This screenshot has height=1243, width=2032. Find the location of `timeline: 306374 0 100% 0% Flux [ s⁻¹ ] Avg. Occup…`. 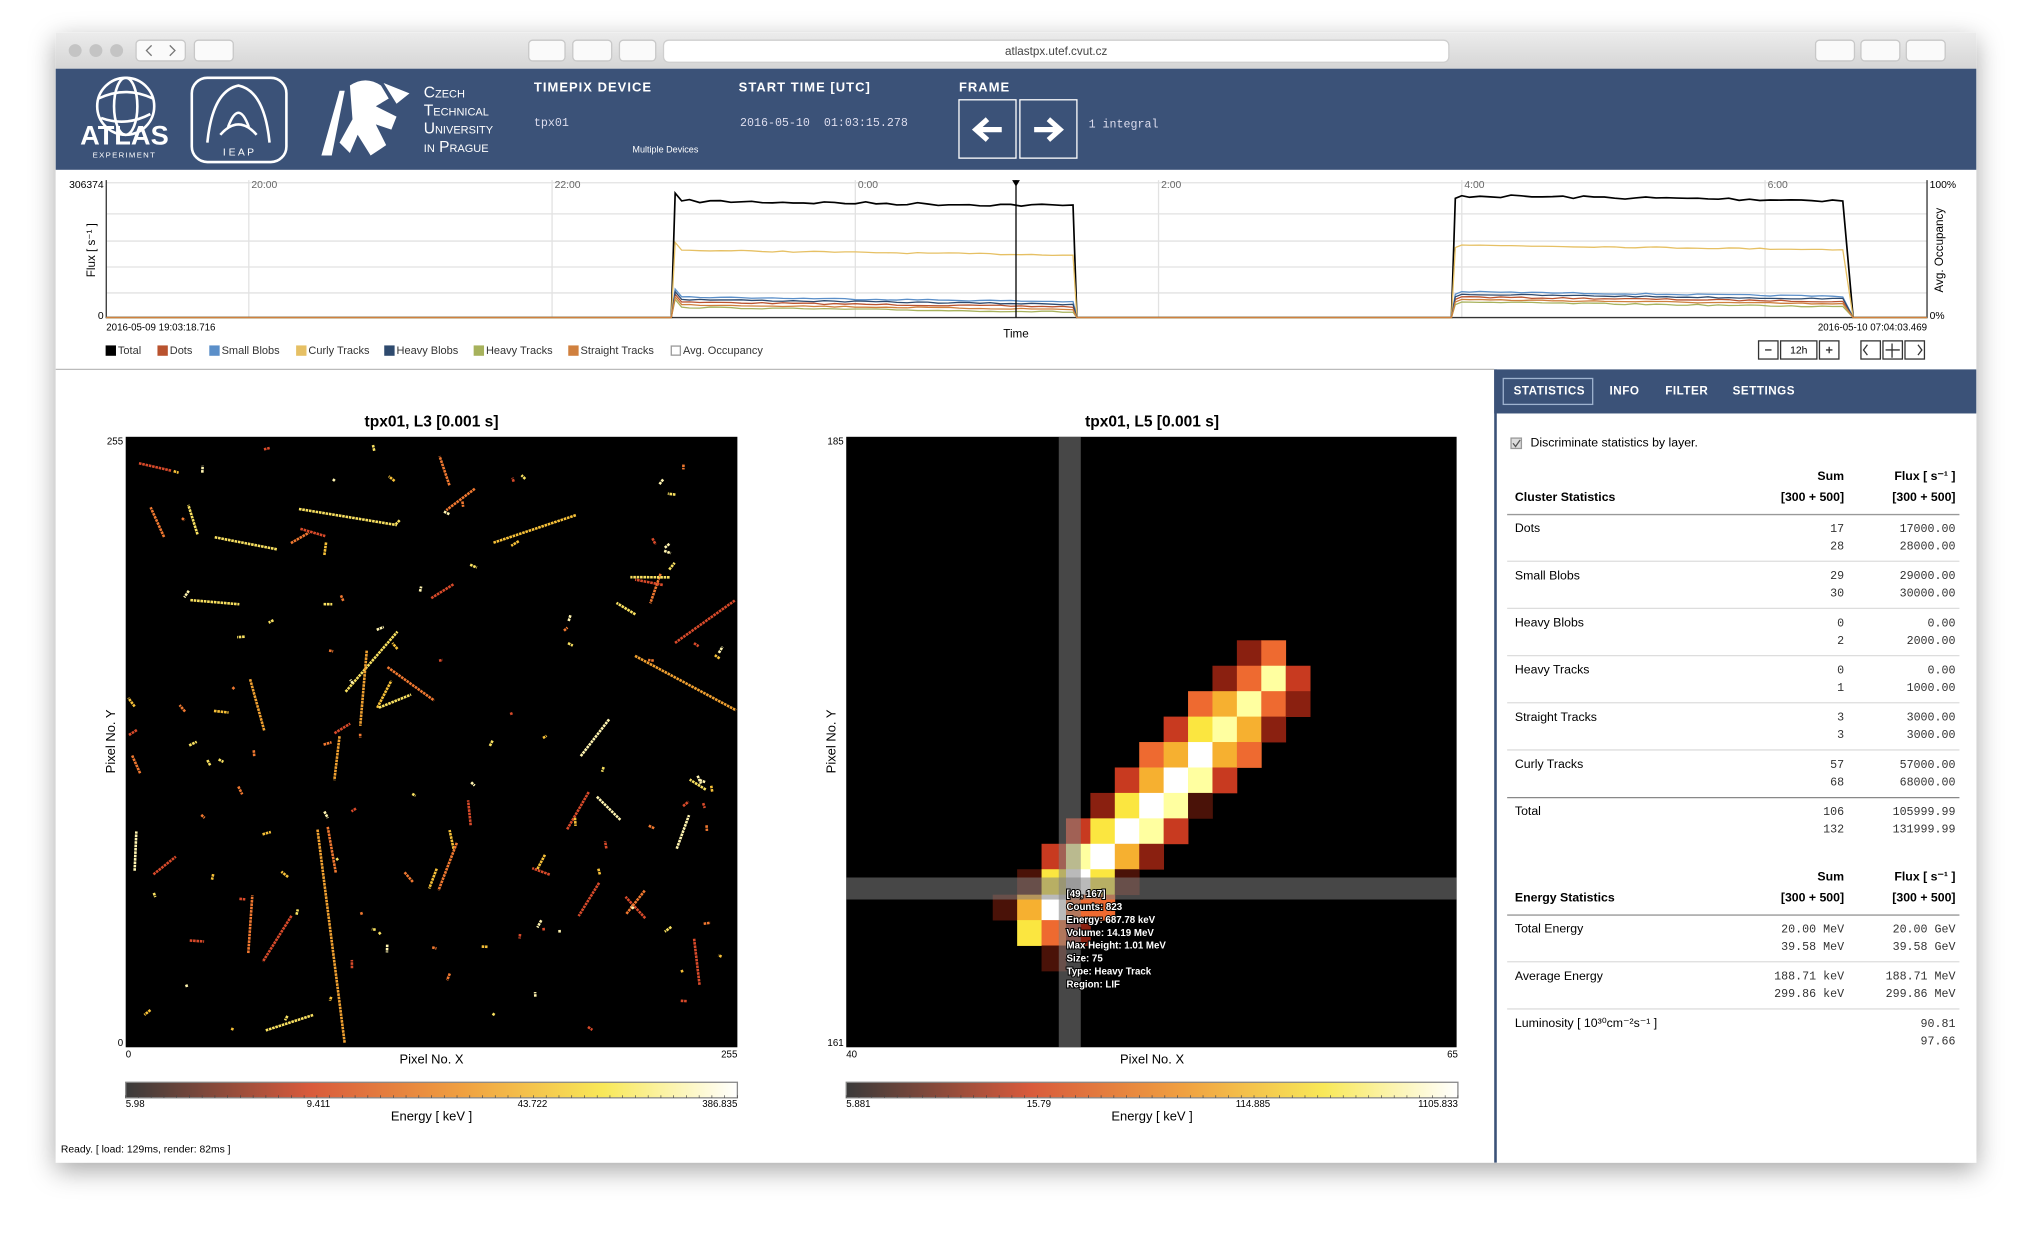

timeline: 306374 0 100% 0% Flux [ s⁻¹ ] Avg. Occup… is located at coordinates (1012, 270).